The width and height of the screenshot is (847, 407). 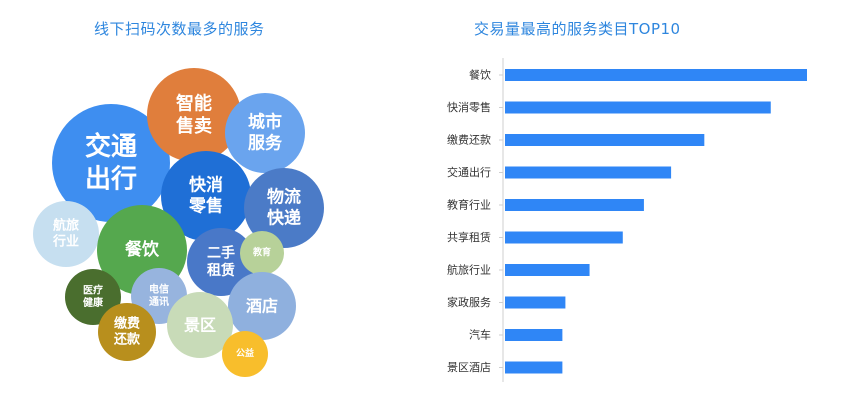 What do you see at coordinates (469, 302) in the screenshot?
I see `category-label: 家政服务` at bounding box center [469, 302].